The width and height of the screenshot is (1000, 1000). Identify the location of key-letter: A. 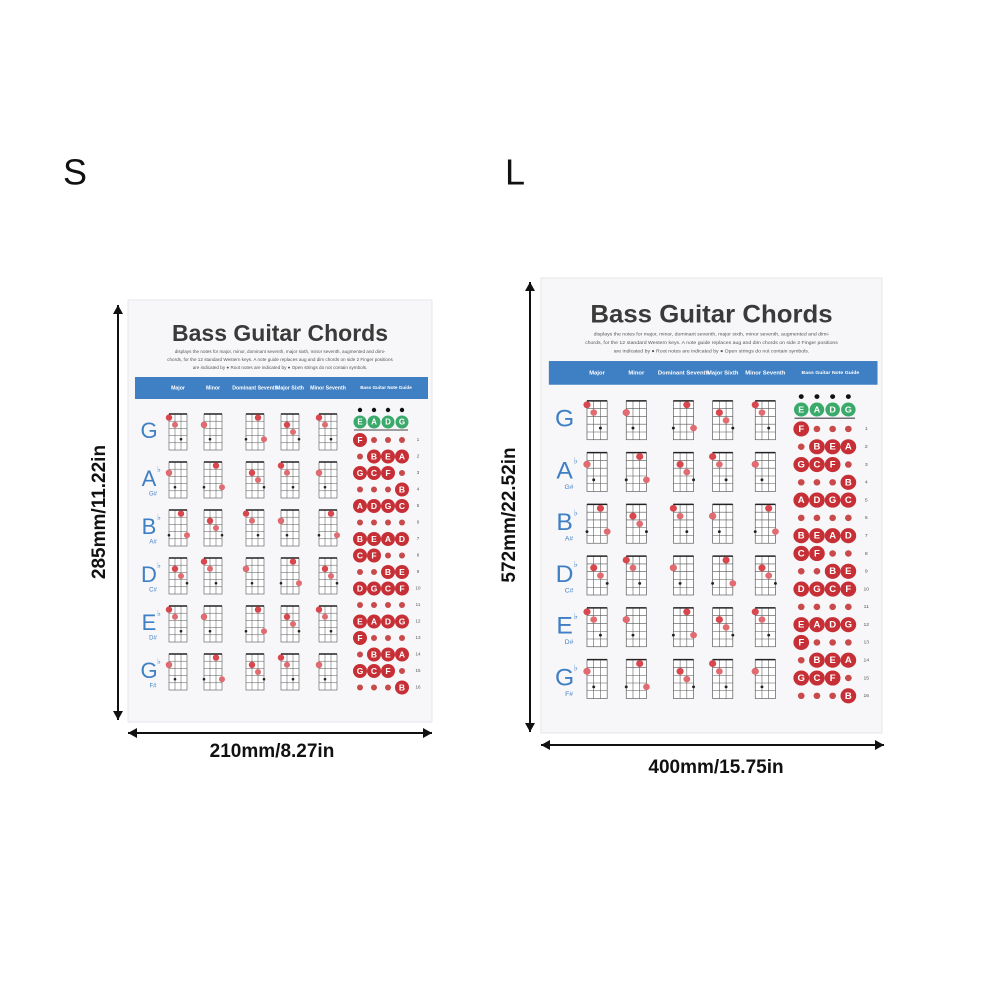
(564, 471).